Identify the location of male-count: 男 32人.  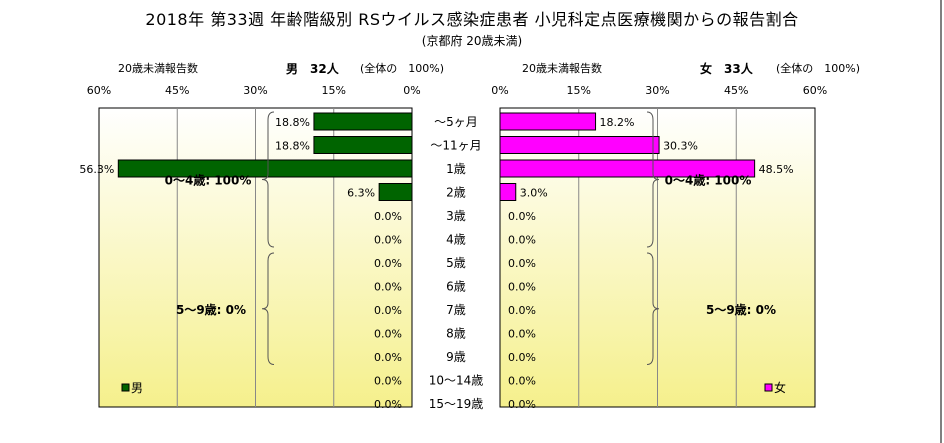
(312, 69).